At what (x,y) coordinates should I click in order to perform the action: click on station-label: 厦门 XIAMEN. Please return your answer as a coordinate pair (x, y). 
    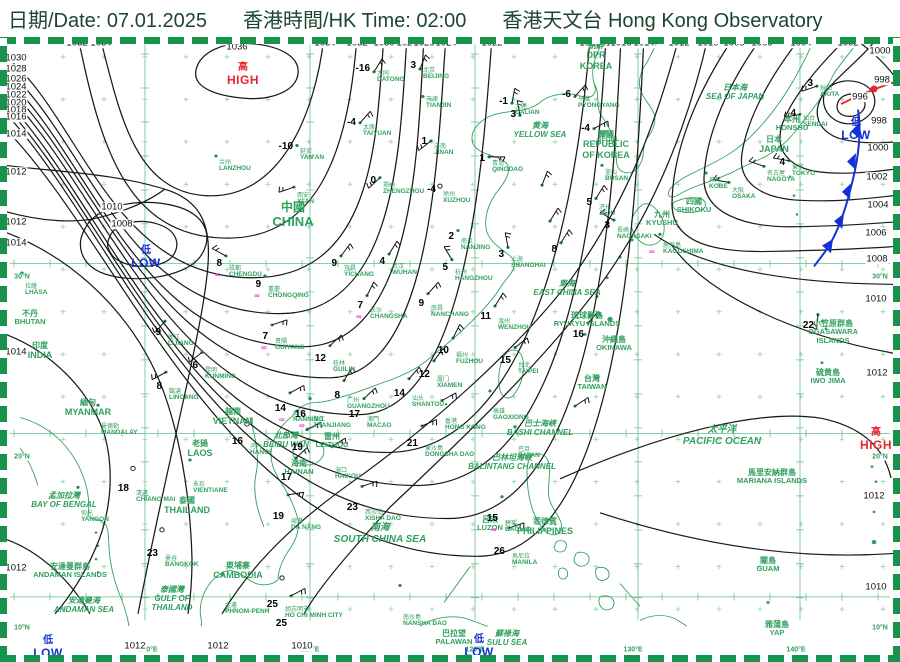
    Looking at the image, I should click on (450, 383).